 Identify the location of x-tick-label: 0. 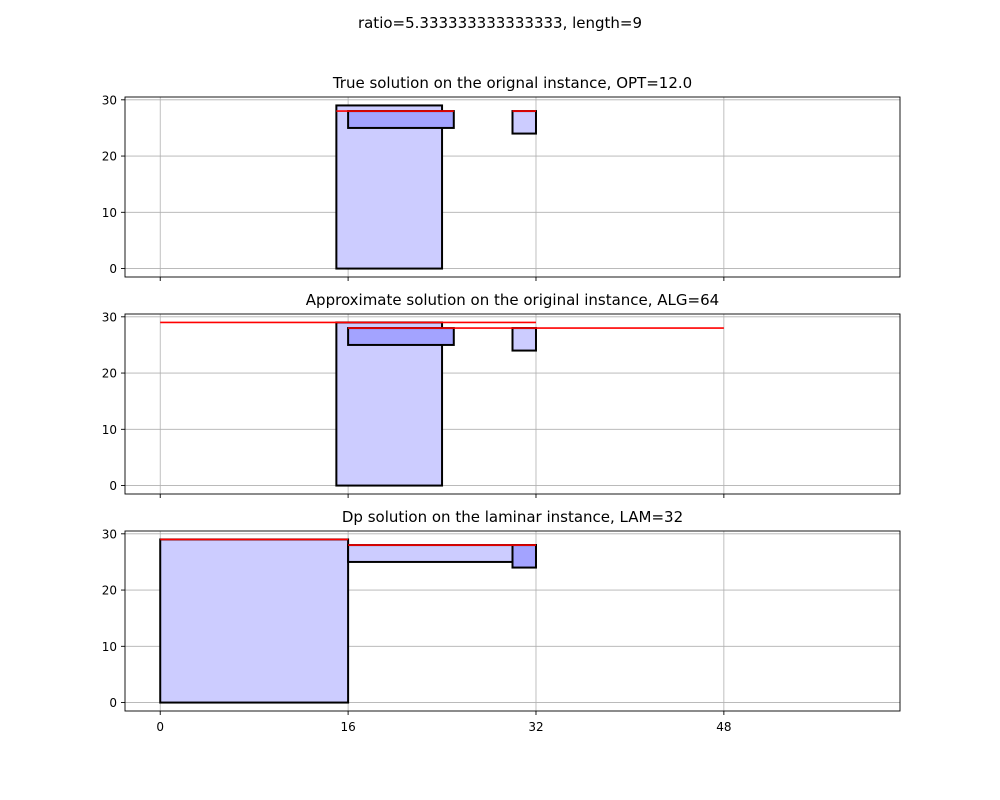
(160, 727).